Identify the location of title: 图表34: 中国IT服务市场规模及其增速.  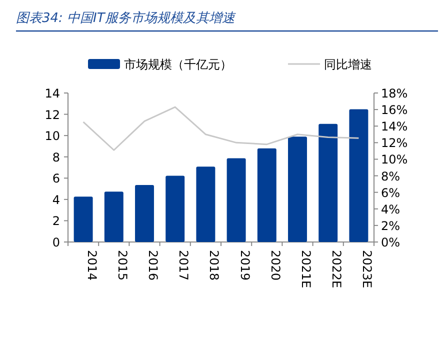
(125, 18).